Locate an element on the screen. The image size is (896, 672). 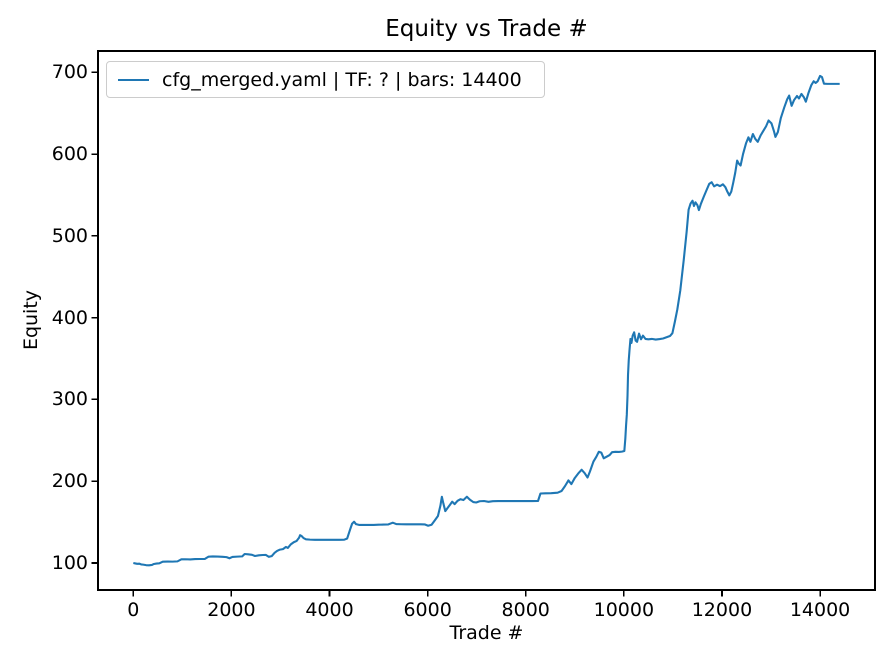
x-tick-label: 8000 is located at coordinates (525, 610).